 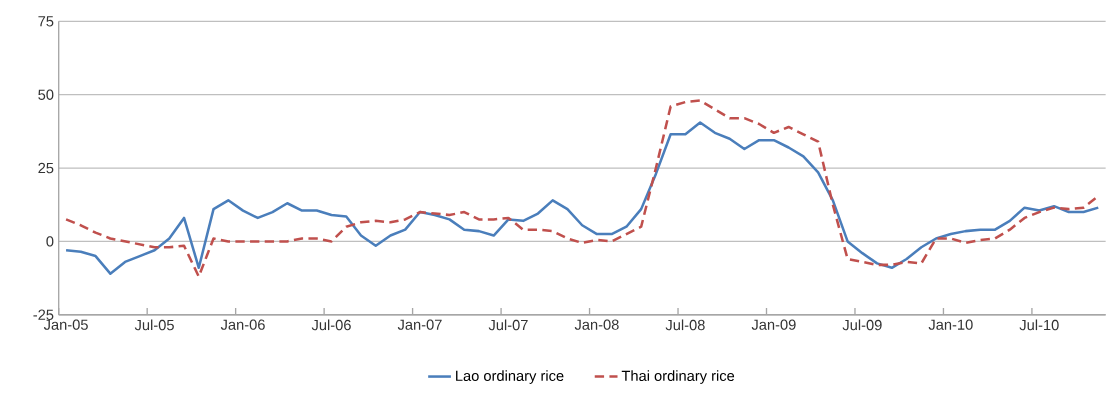 I want to click on legend-label: Thai ordinary rice, so click(x=678, y=377).